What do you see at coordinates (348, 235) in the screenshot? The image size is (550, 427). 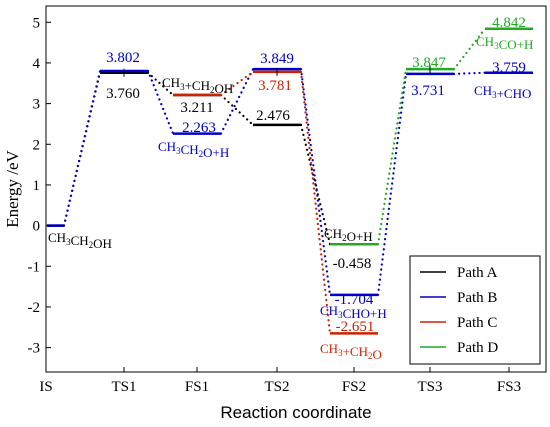 I see `species-label: CH2O+H` at bounding box center [348, 235].